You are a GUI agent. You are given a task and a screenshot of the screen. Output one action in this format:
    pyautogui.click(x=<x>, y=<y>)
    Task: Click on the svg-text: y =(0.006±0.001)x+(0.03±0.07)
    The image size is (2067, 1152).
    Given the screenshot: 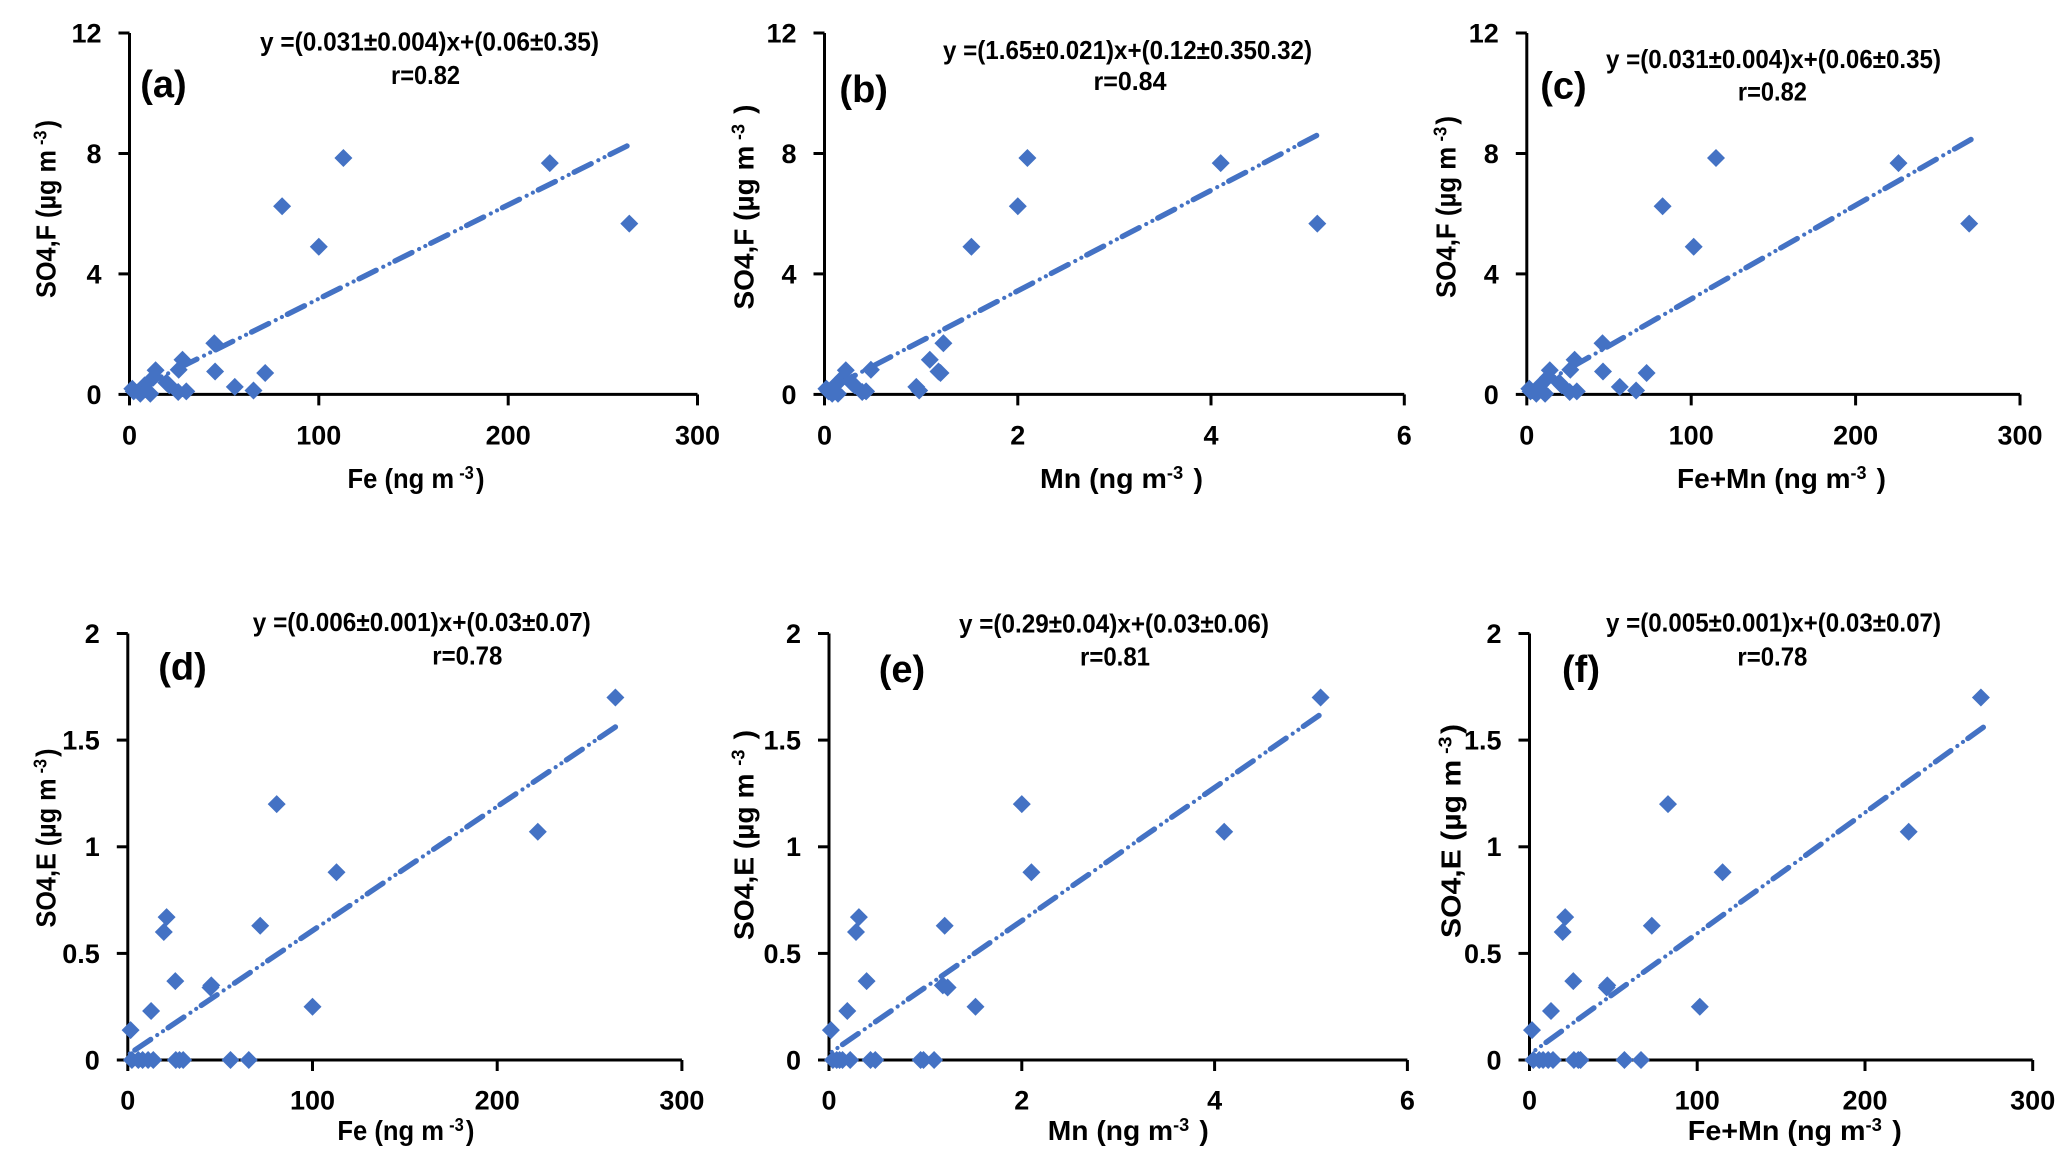 What is the action you would take?
    pyautogui.click(x=422, y=622)
    